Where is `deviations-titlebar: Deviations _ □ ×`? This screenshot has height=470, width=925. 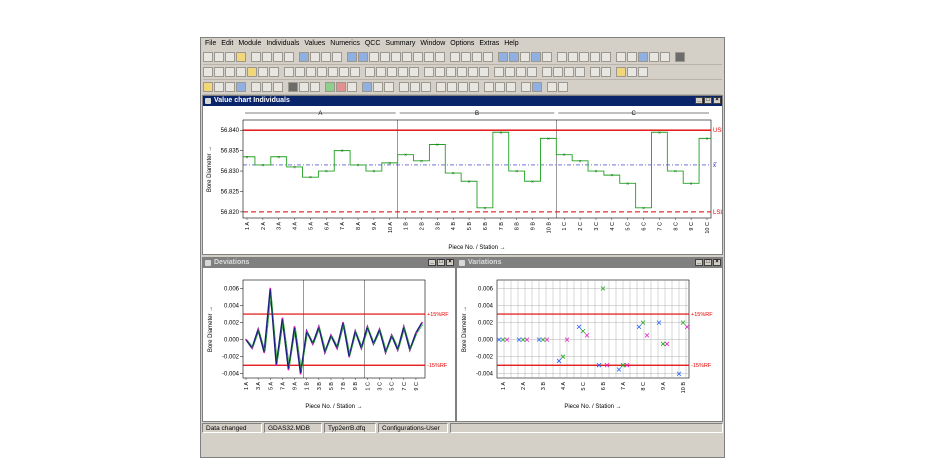 deviations-titlebar: Deviations _ □ × is located at coordinates (329, 263).